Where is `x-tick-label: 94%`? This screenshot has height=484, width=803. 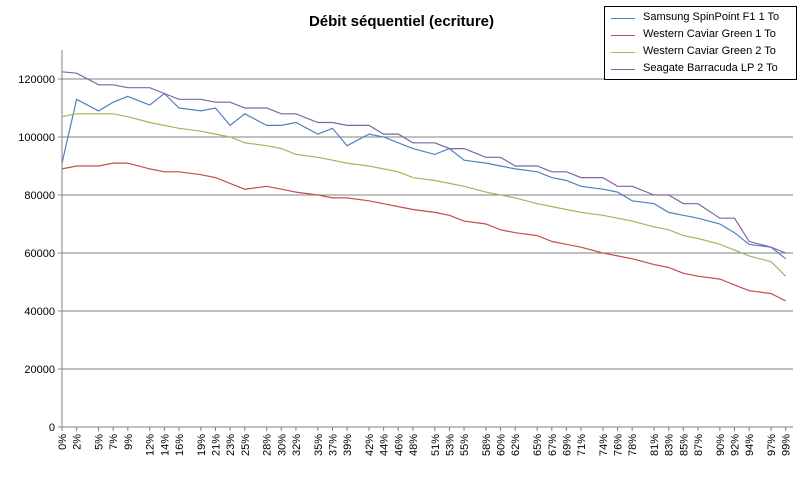
x-tick-label: 94% is located at coordinates (750, 445).